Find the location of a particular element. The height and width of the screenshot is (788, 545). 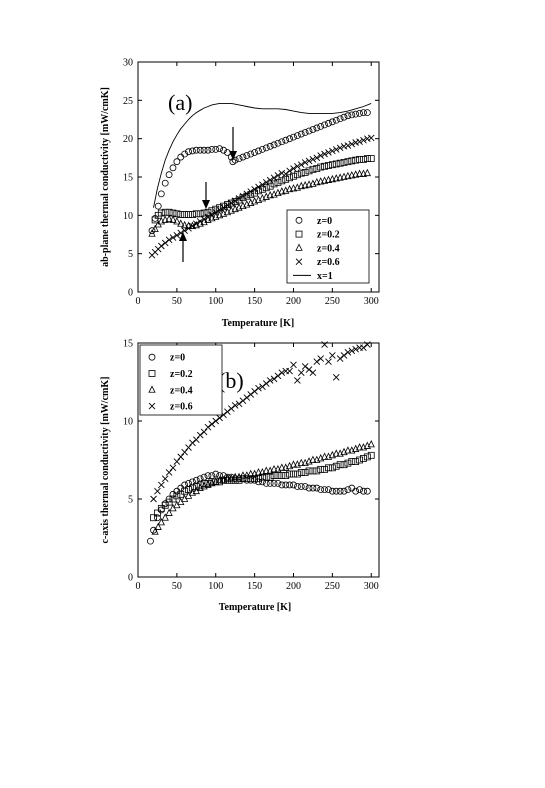

x-axis-label-a: Temperature [K] is located at coordinates (258, 323).